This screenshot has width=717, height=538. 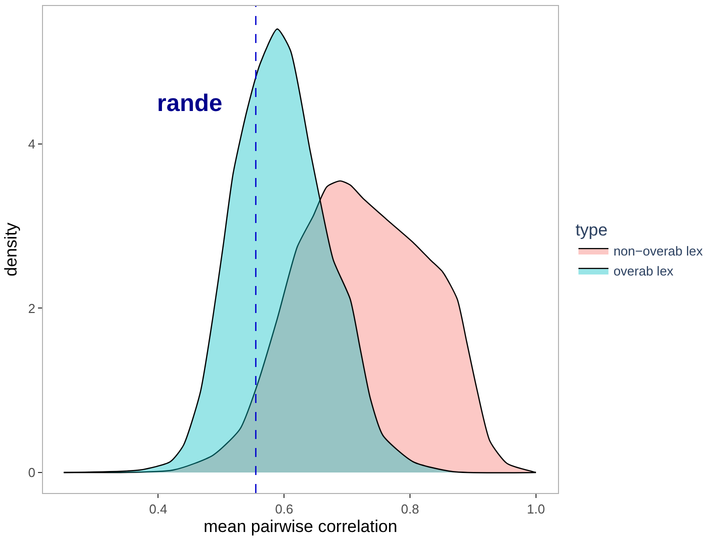 I want to click on x-axis-title: mean pairwise correlation, so click(x=301, y=526).